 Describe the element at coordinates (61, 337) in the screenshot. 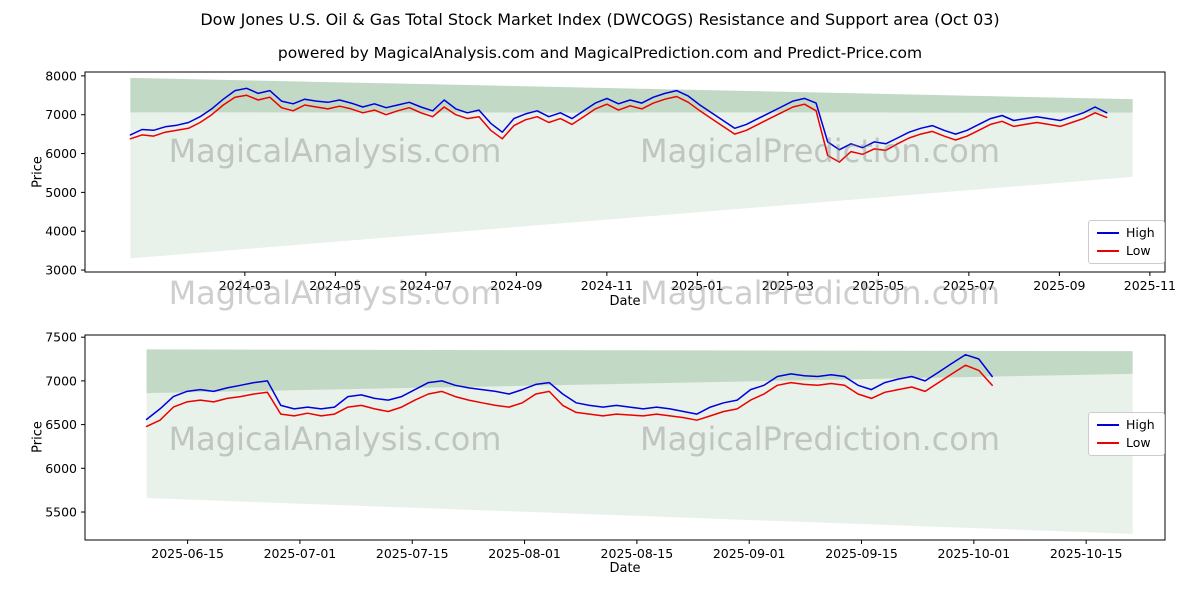

I see `y-tick-label: 7500` at that location.